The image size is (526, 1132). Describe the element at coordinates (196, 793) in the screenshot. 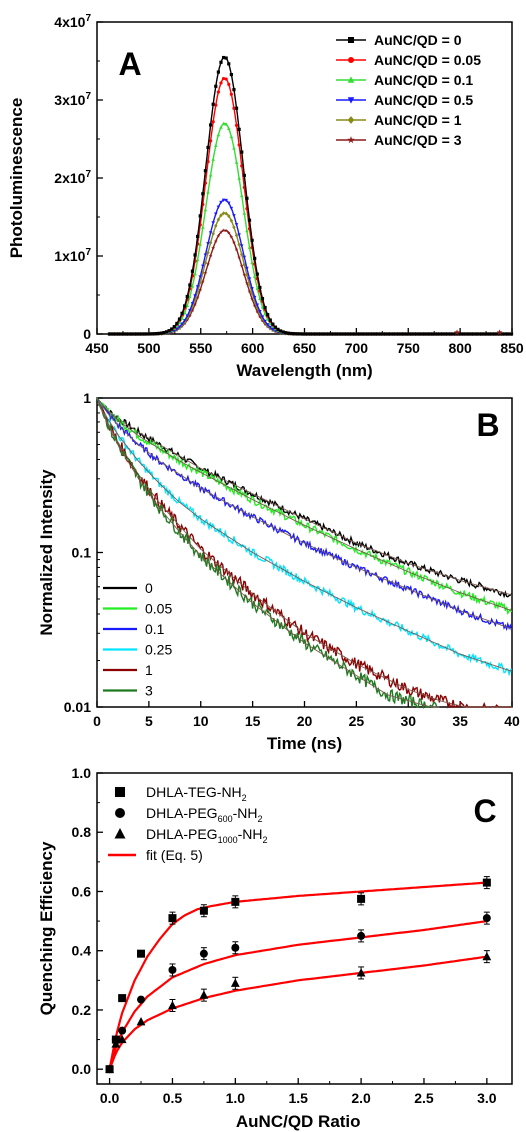

I see `panel-c-legend-label: DHLA-TEG-NH2` at that location.